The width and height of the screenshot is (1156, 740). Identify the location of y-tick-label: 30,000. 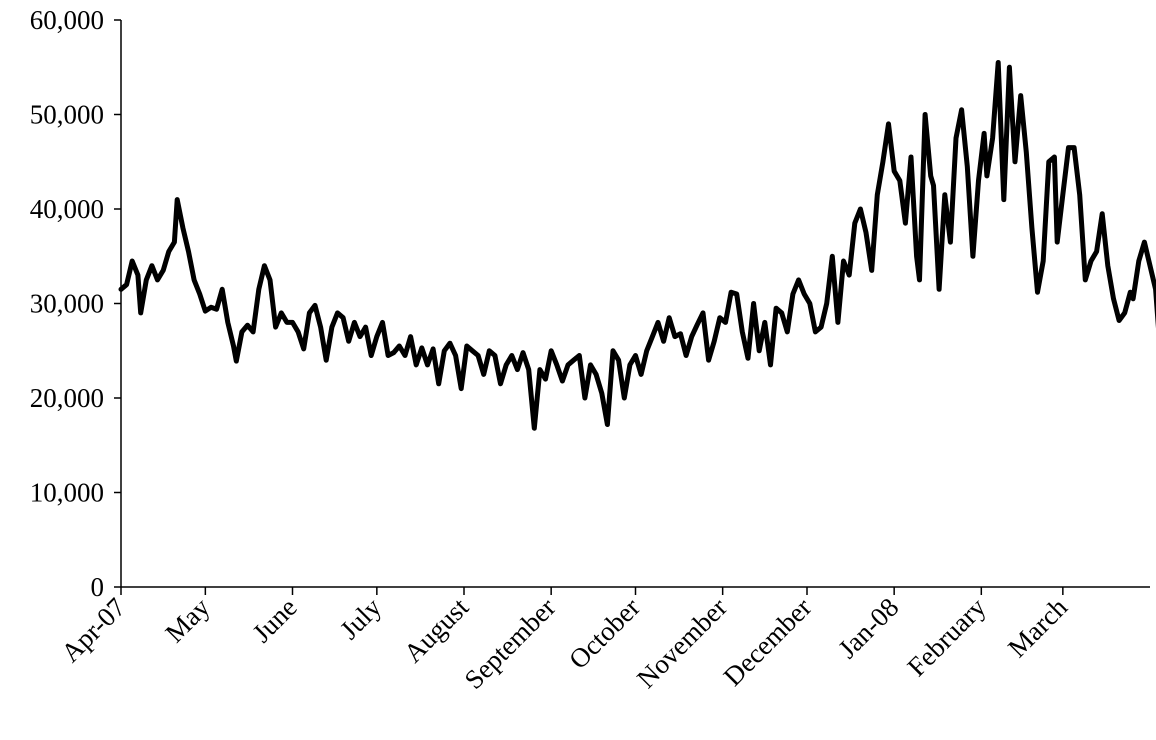
(67, 304).